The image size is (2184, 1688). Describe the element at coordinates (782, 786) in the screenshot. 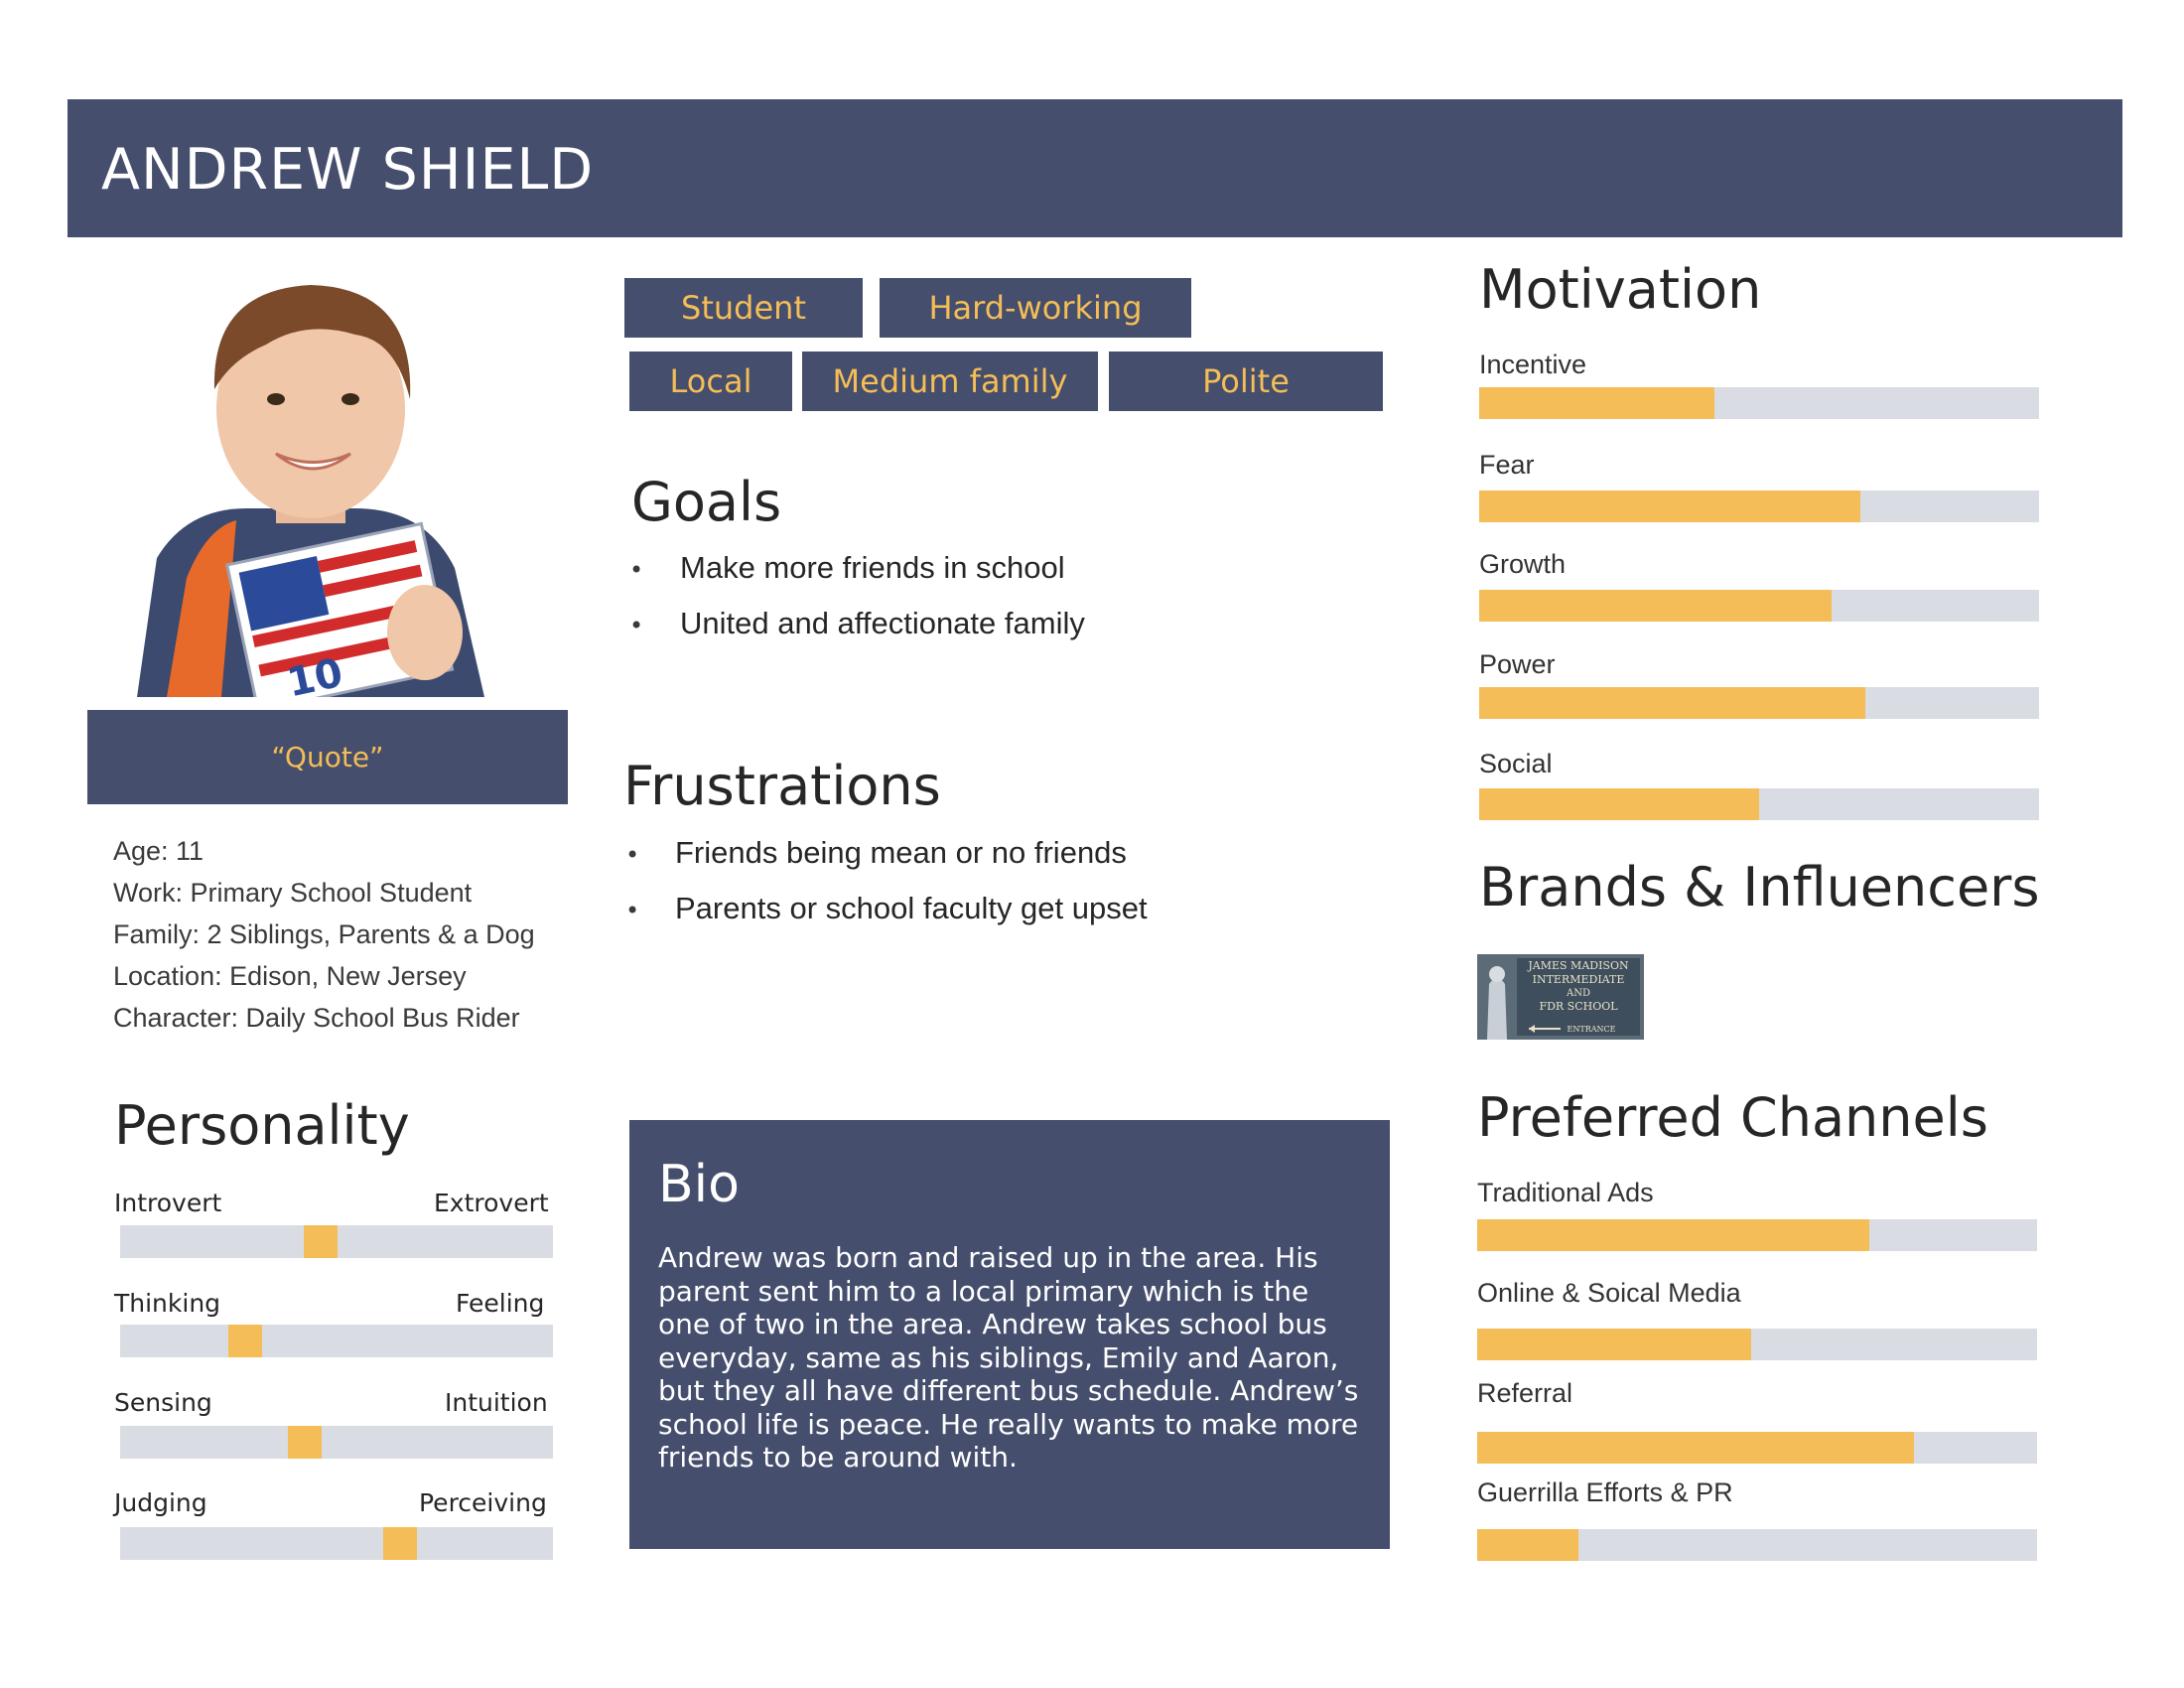

I see `frustrations-title: Frustrations` at that location.